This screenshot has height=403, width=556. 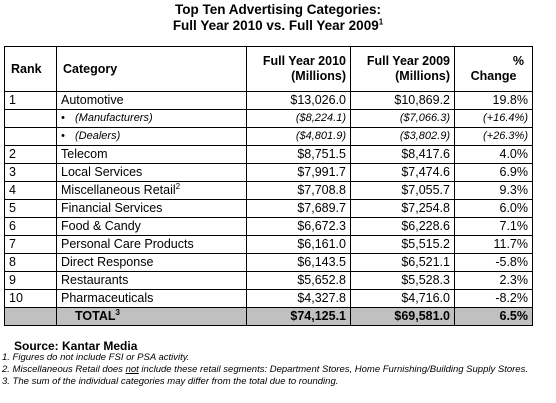 I want to click on title-footnote-ref: 1, so click(x=381, y=22).